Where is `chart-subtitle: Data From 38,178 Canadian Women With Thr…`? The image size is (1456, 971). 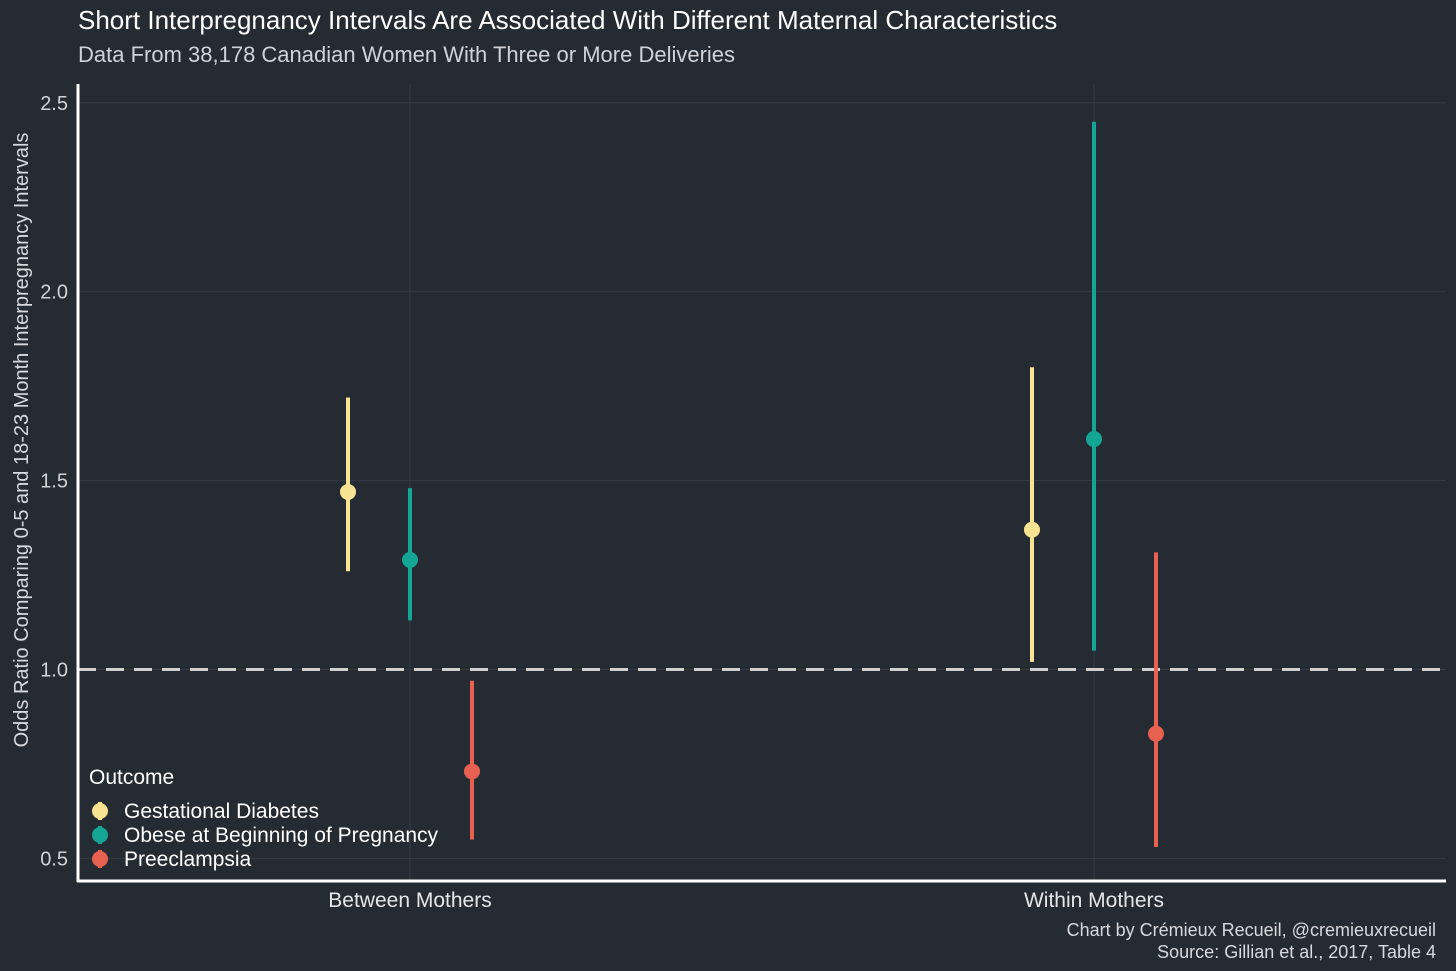 chart-subtitle: Data From 38,178 Canadian Women With Thr… is located at coordinates (406, 54).